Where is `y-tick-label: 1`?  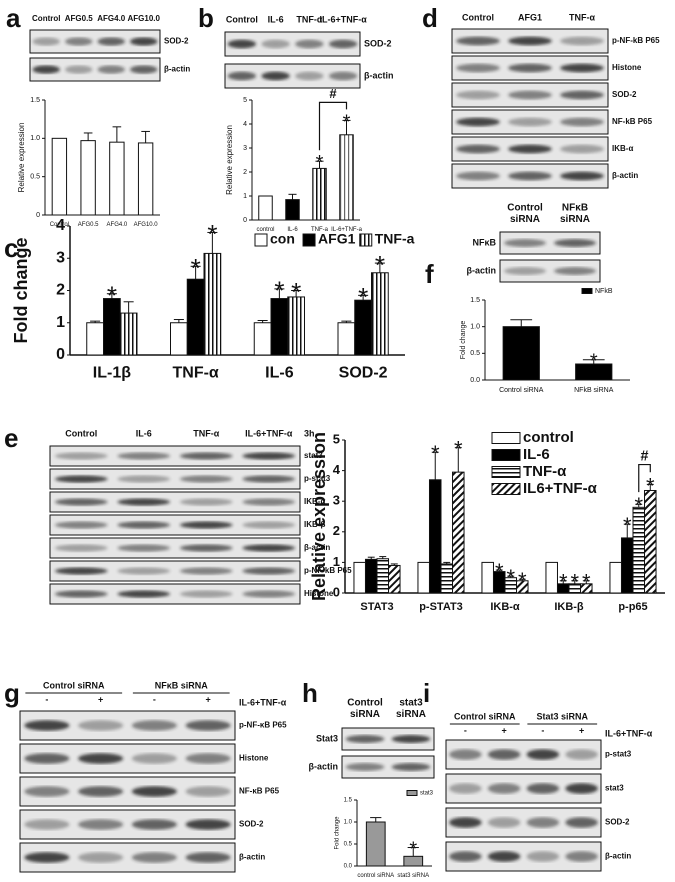
y-tick-label: 1 is located at coordinates (245, 196).